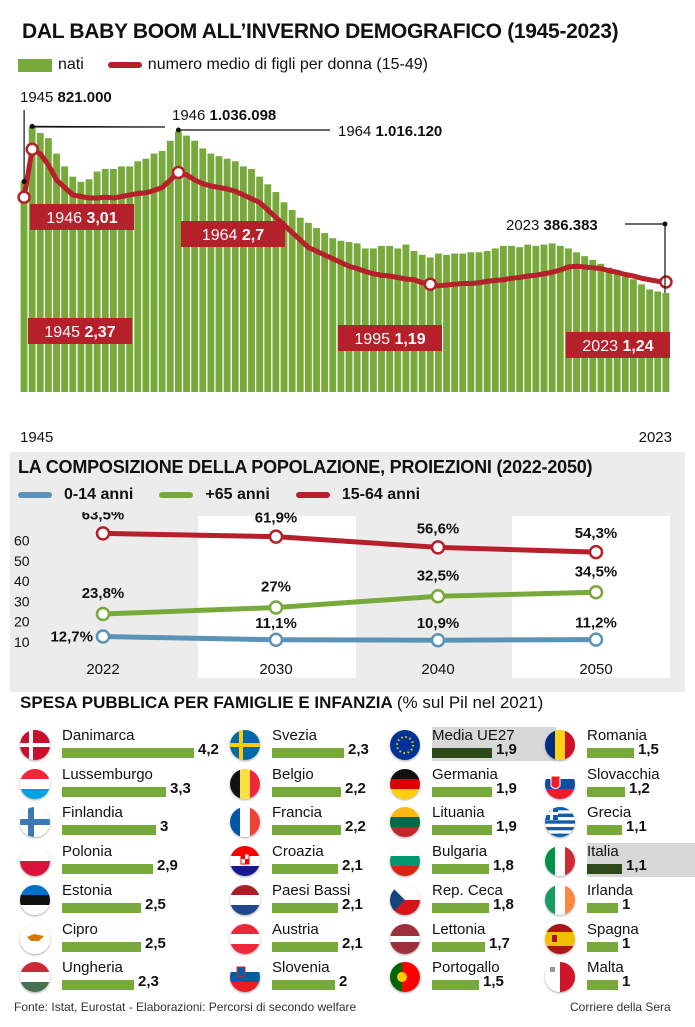  What do you see at coordinates (617, 735) in the screenshot?
I see `country-name: Romania` at bounding box center [617, 735].